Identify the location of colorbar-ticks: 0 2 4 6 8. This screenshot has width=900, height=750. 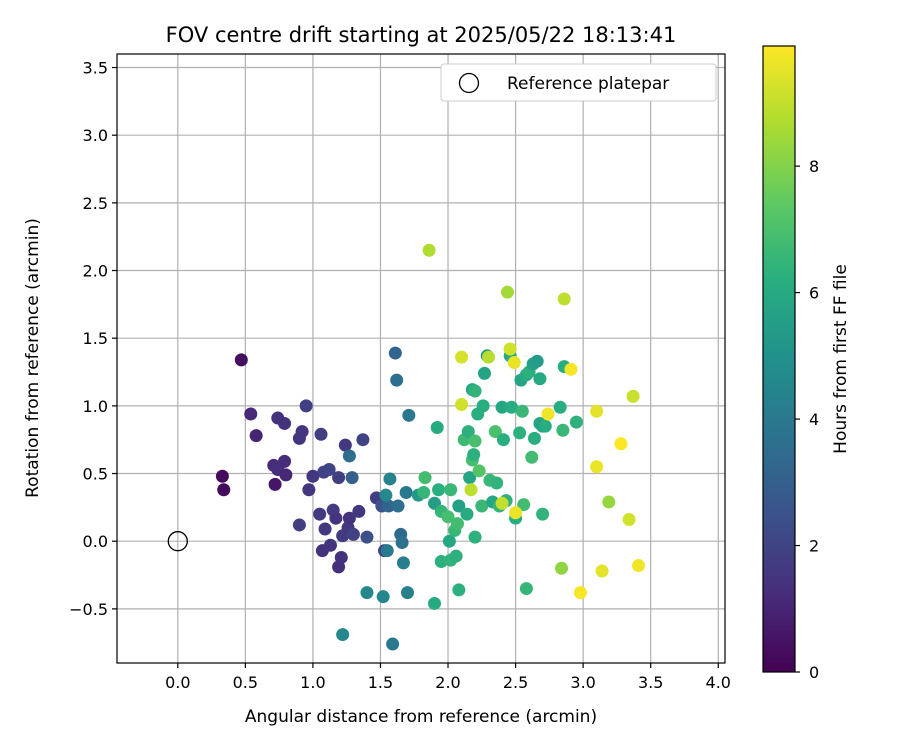
(807, 419).